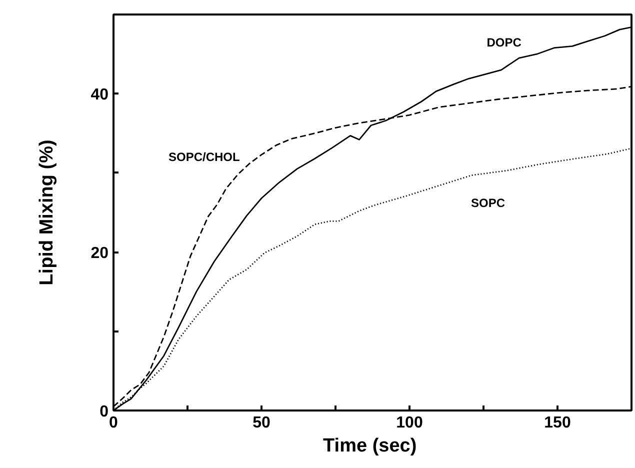  What do you see at coordinates (409, 423) in the screenshot?
I see `x-tick-label: 100` at bounding box center [409, 423].